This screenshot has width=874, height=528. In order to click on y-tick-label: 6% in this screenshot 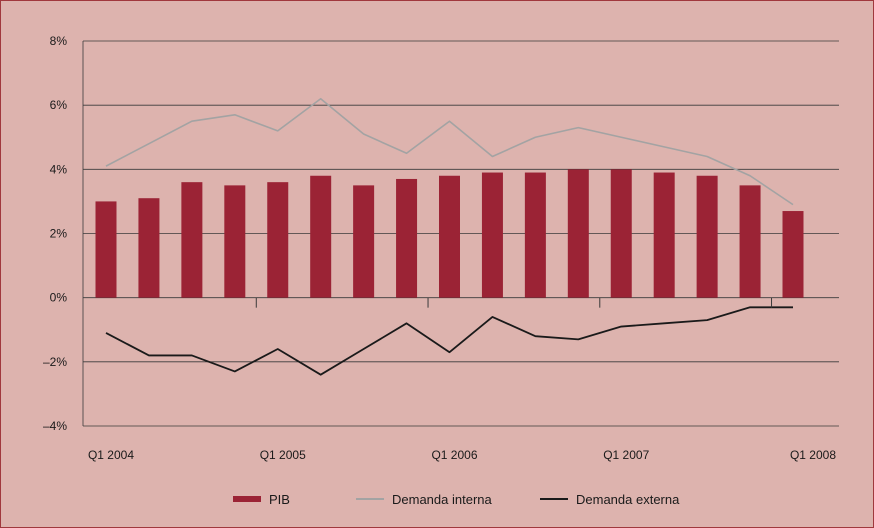, I will do `click(59, 105)`.